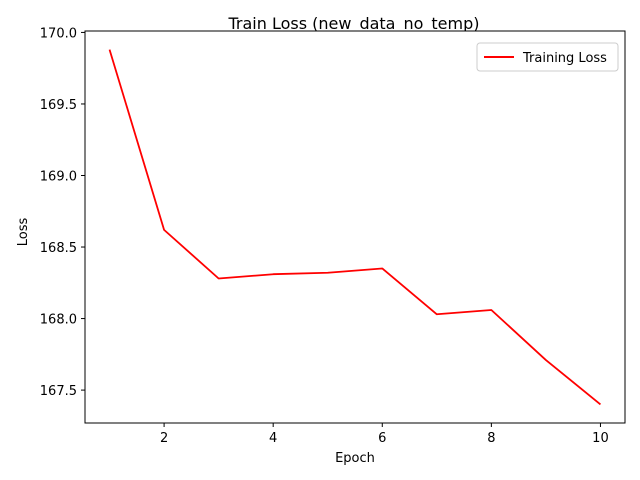 This screenshot has width=640, height=480. What do you see at coordinates (58, 33) in the screenshot?
I see `y-tick-label: 170.0` at bounding box center [58, 33].